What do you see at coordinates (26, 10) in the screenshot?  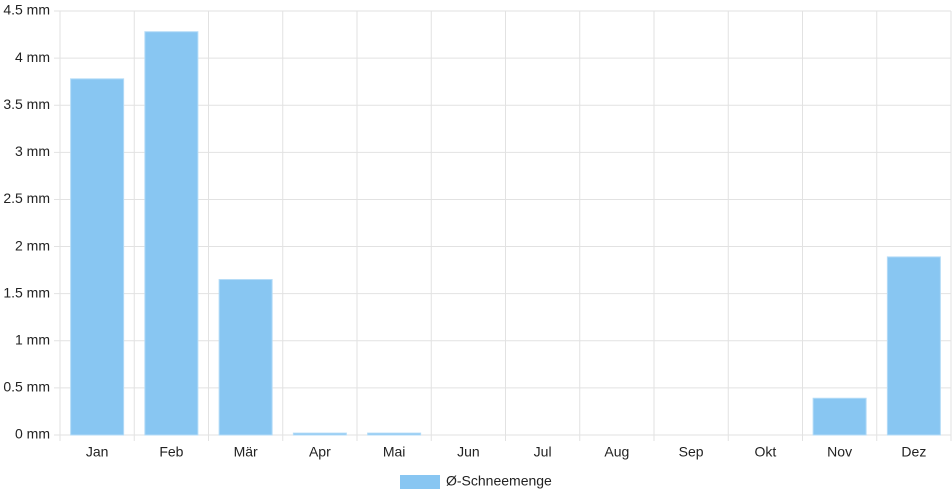 I see `y-tick-label: 4.5 mm` at bounding box center [26, 10].